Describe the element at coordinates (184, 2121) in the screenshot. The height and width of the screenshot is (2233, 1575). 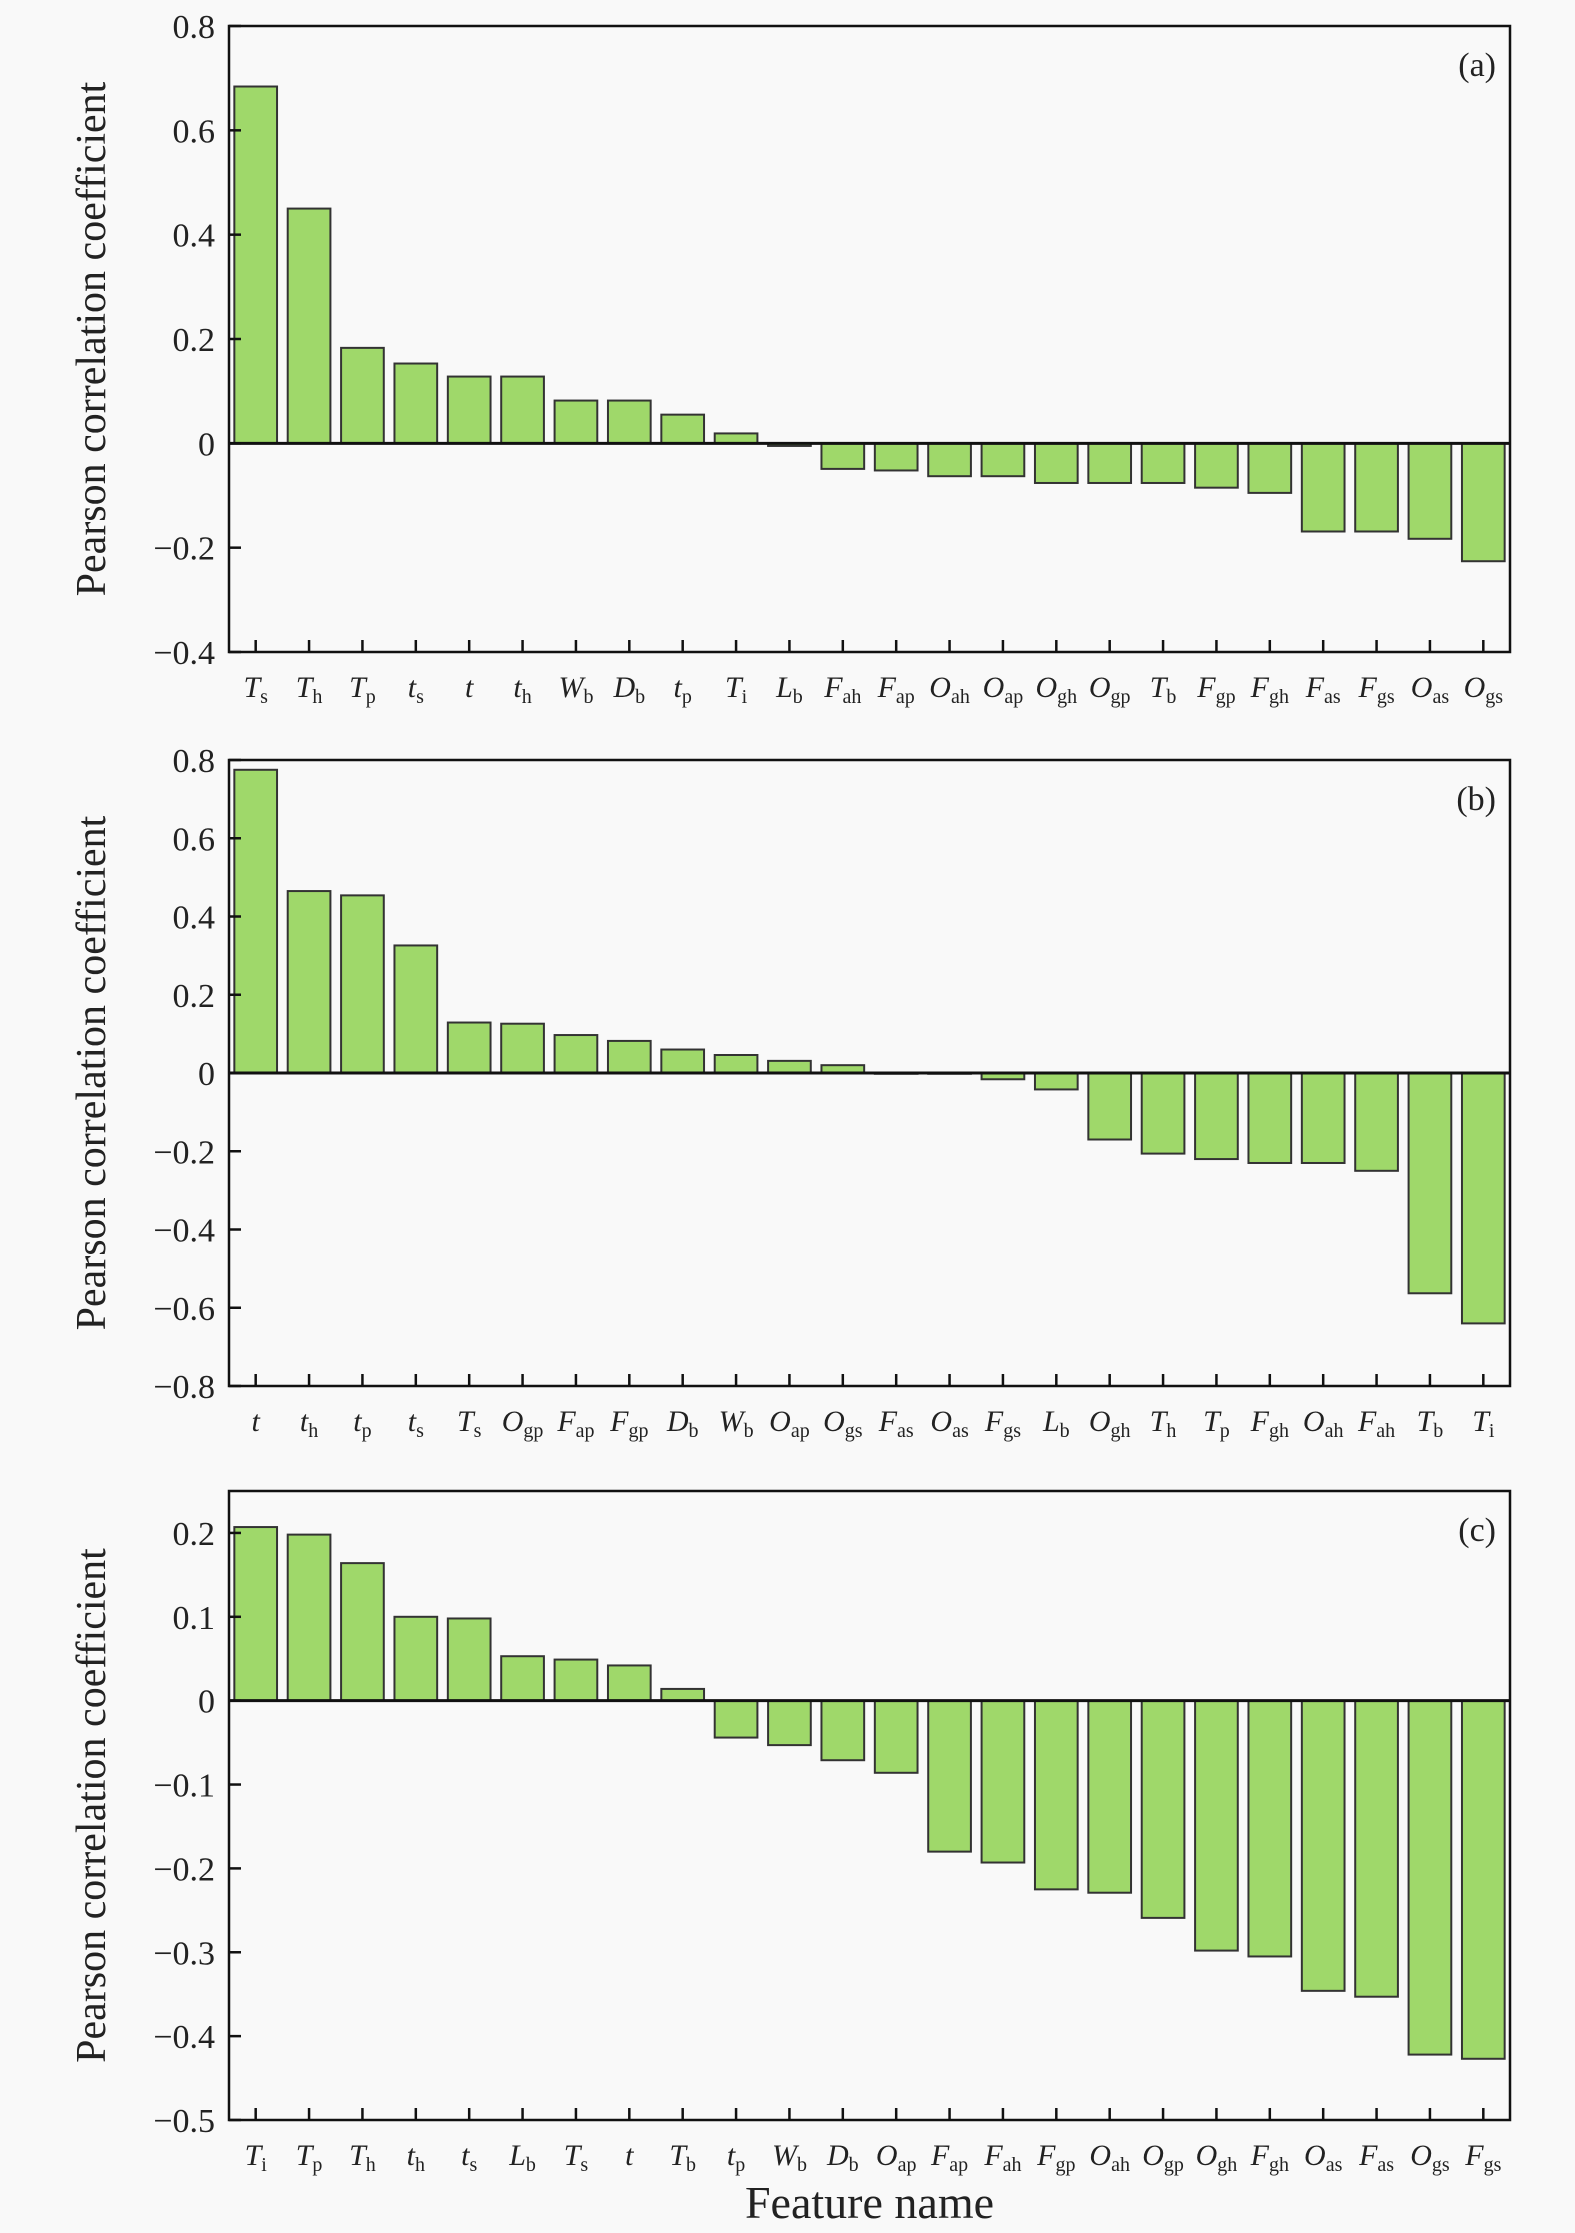
I see `y-tick-label: −0.5` at that location.